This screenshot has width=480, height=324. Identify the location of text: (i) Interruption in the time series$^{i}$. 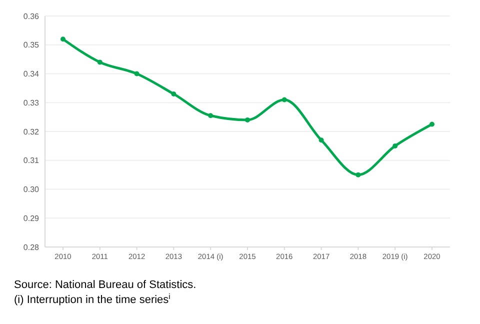
(92, 299).